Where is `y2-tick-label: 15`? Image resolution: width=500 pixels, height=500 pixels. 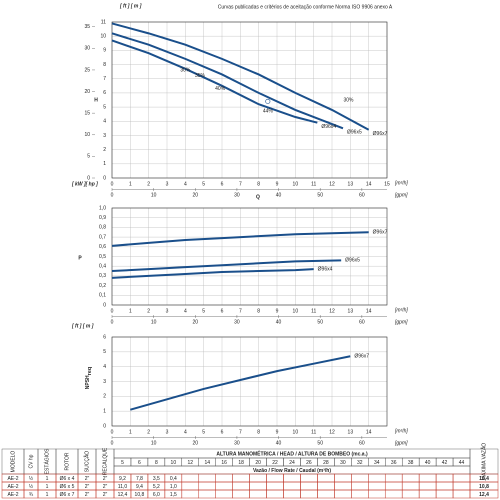
y2-tick-label: 15 is located at coordinates (87, 113).